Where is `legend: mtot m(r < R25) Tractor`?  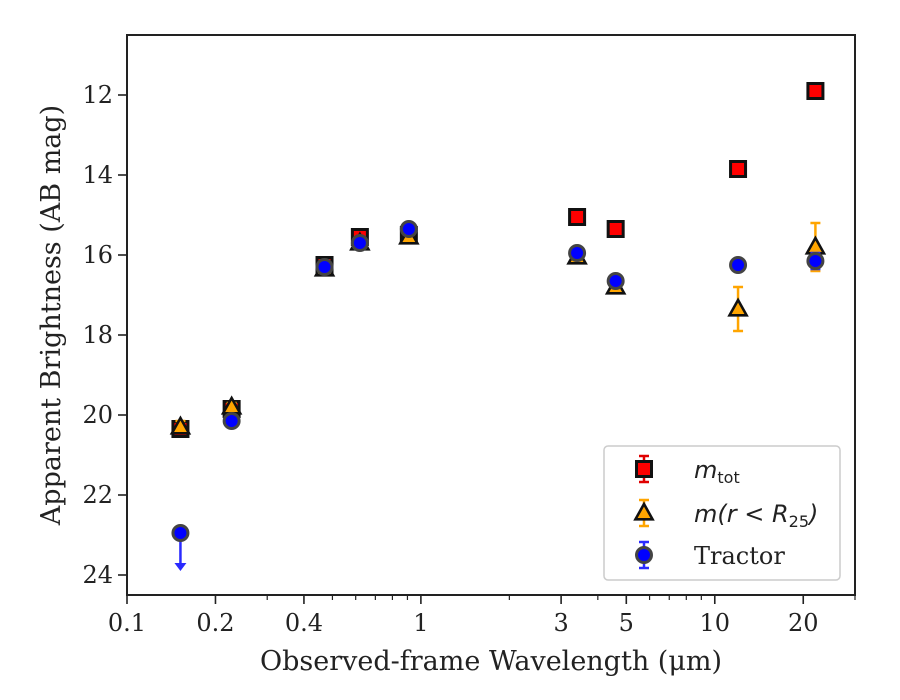 legend: mtot m(r < R25) Tractor is located at coordinates (722, 513).